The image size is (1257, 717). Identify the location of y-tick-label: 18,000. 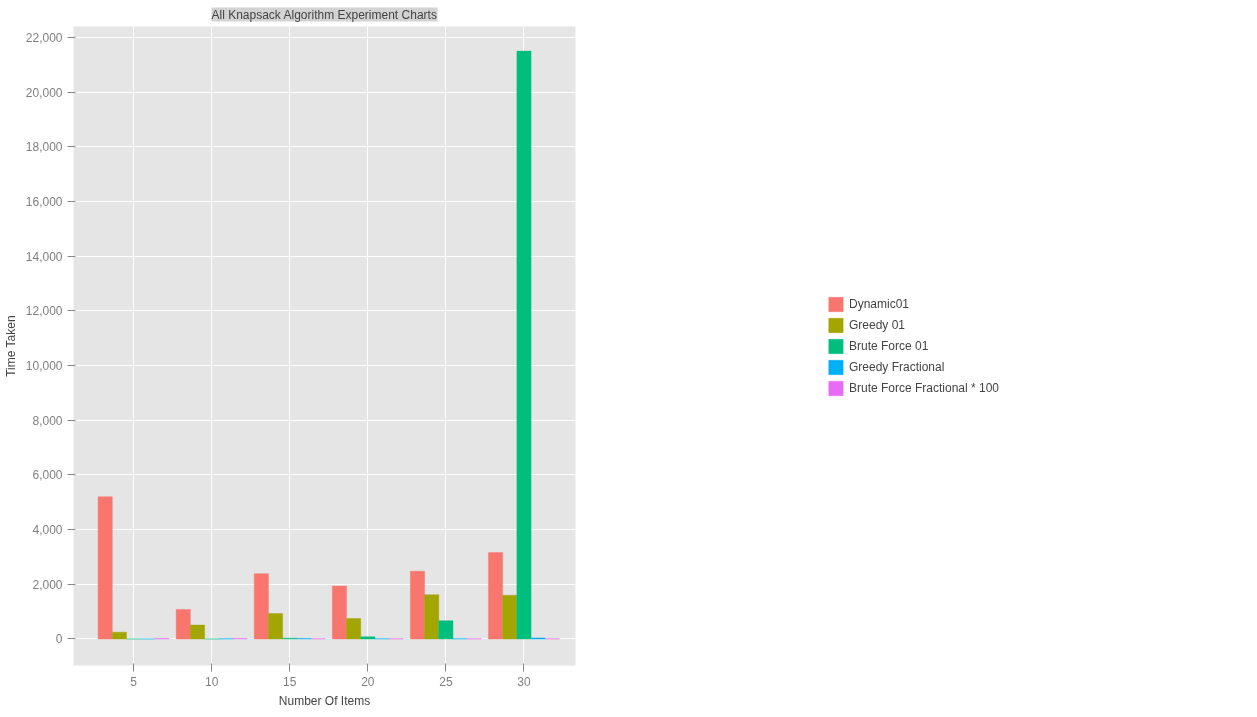
(44, 147).